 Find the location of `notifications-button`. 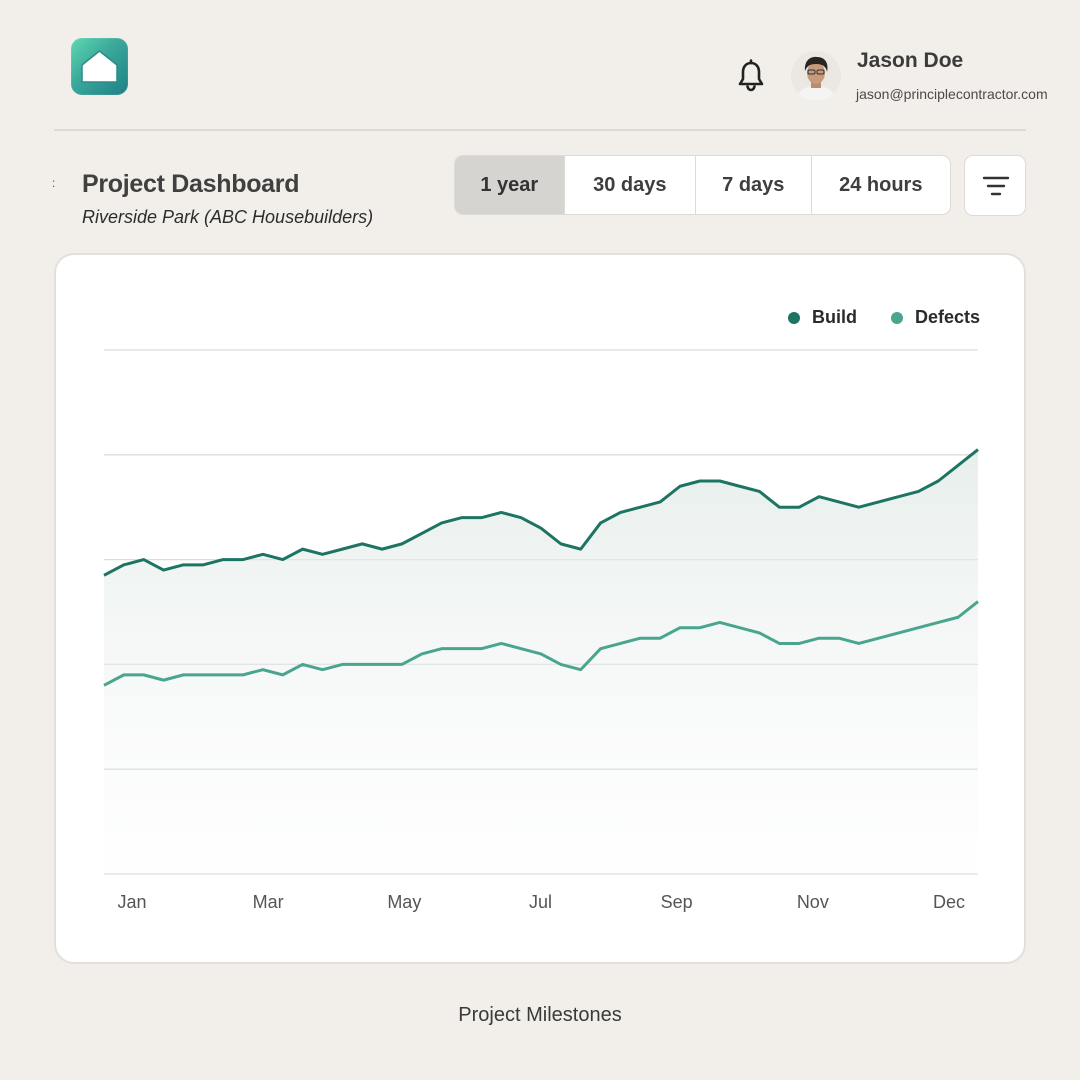

notifications-button is located at coordinates (751, 76).